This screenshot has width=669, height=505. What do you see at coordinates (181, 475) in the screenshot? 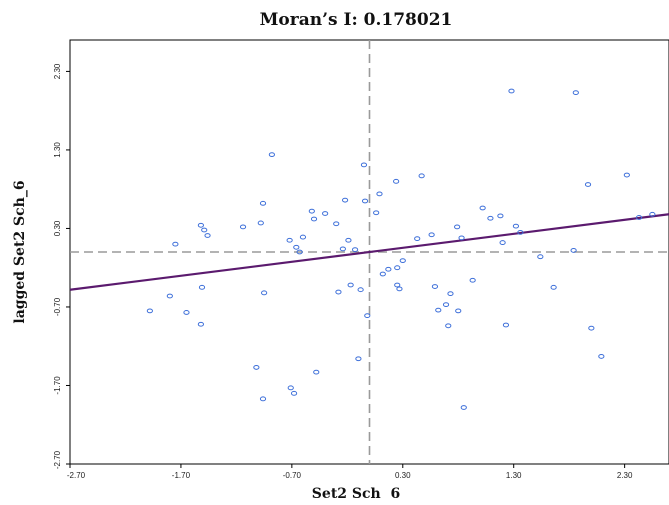
I see `x-tick-label: -1.70` at bounding box center [181, 475].